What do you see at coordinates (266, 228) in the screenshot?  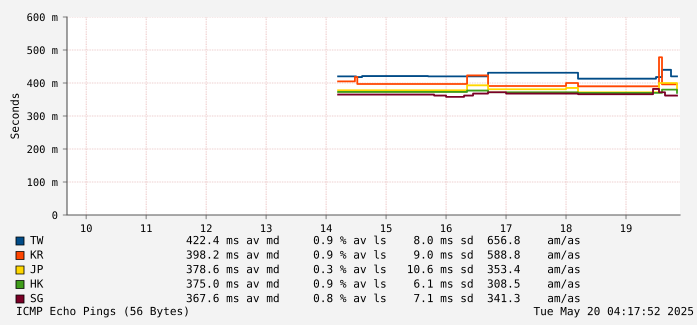 I see `x-tick-label: 13` at bounding box center [266, 228].